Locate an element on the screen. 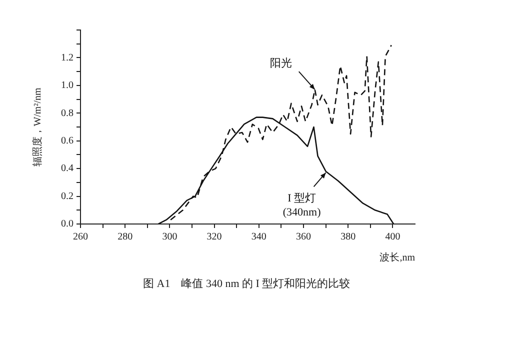 Image resolution: width=513 pixels, height=343 pixels. y-tick-label: 0.0 is located at coordinates (67, 224).